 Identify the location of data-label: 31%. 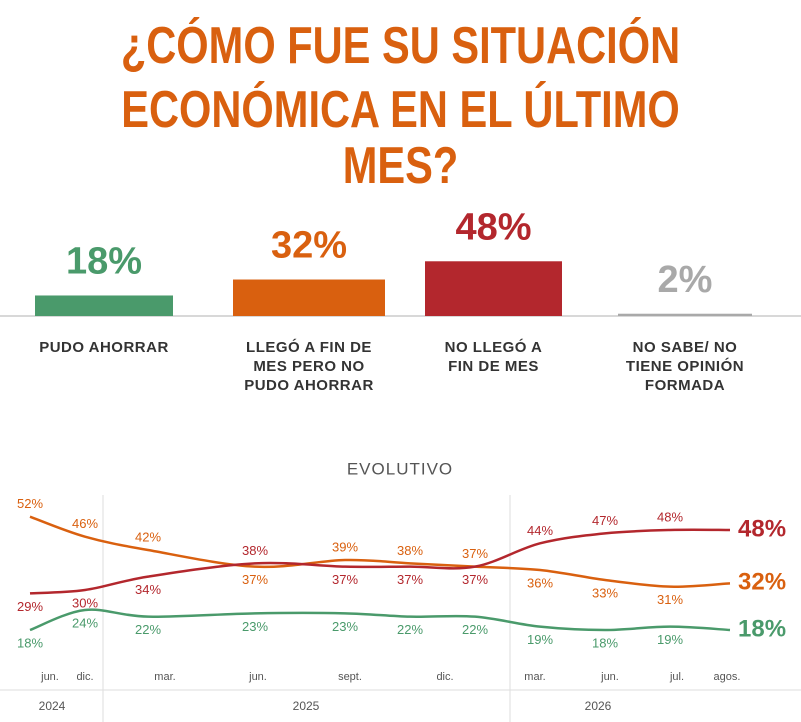
(670, 599).